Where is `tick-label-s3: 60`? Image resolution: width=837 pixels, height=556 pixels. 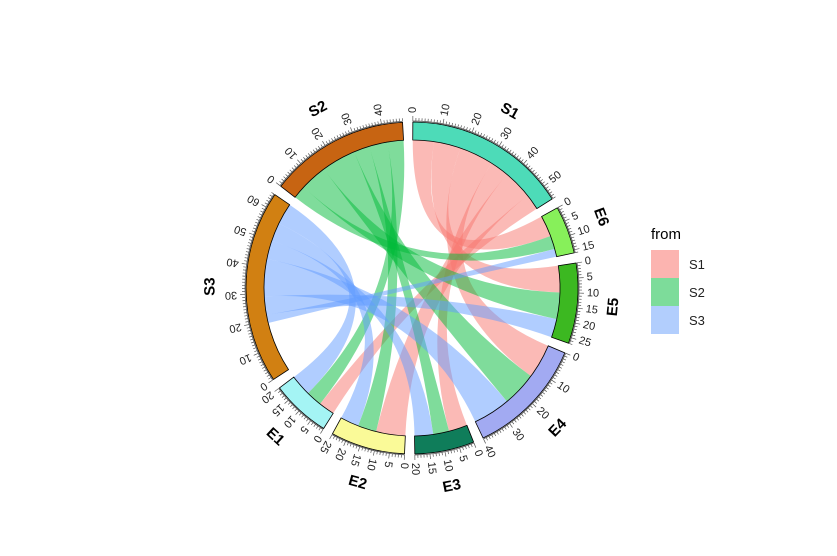 tick-label-s3: 60 is located at coordinates (253, 200).